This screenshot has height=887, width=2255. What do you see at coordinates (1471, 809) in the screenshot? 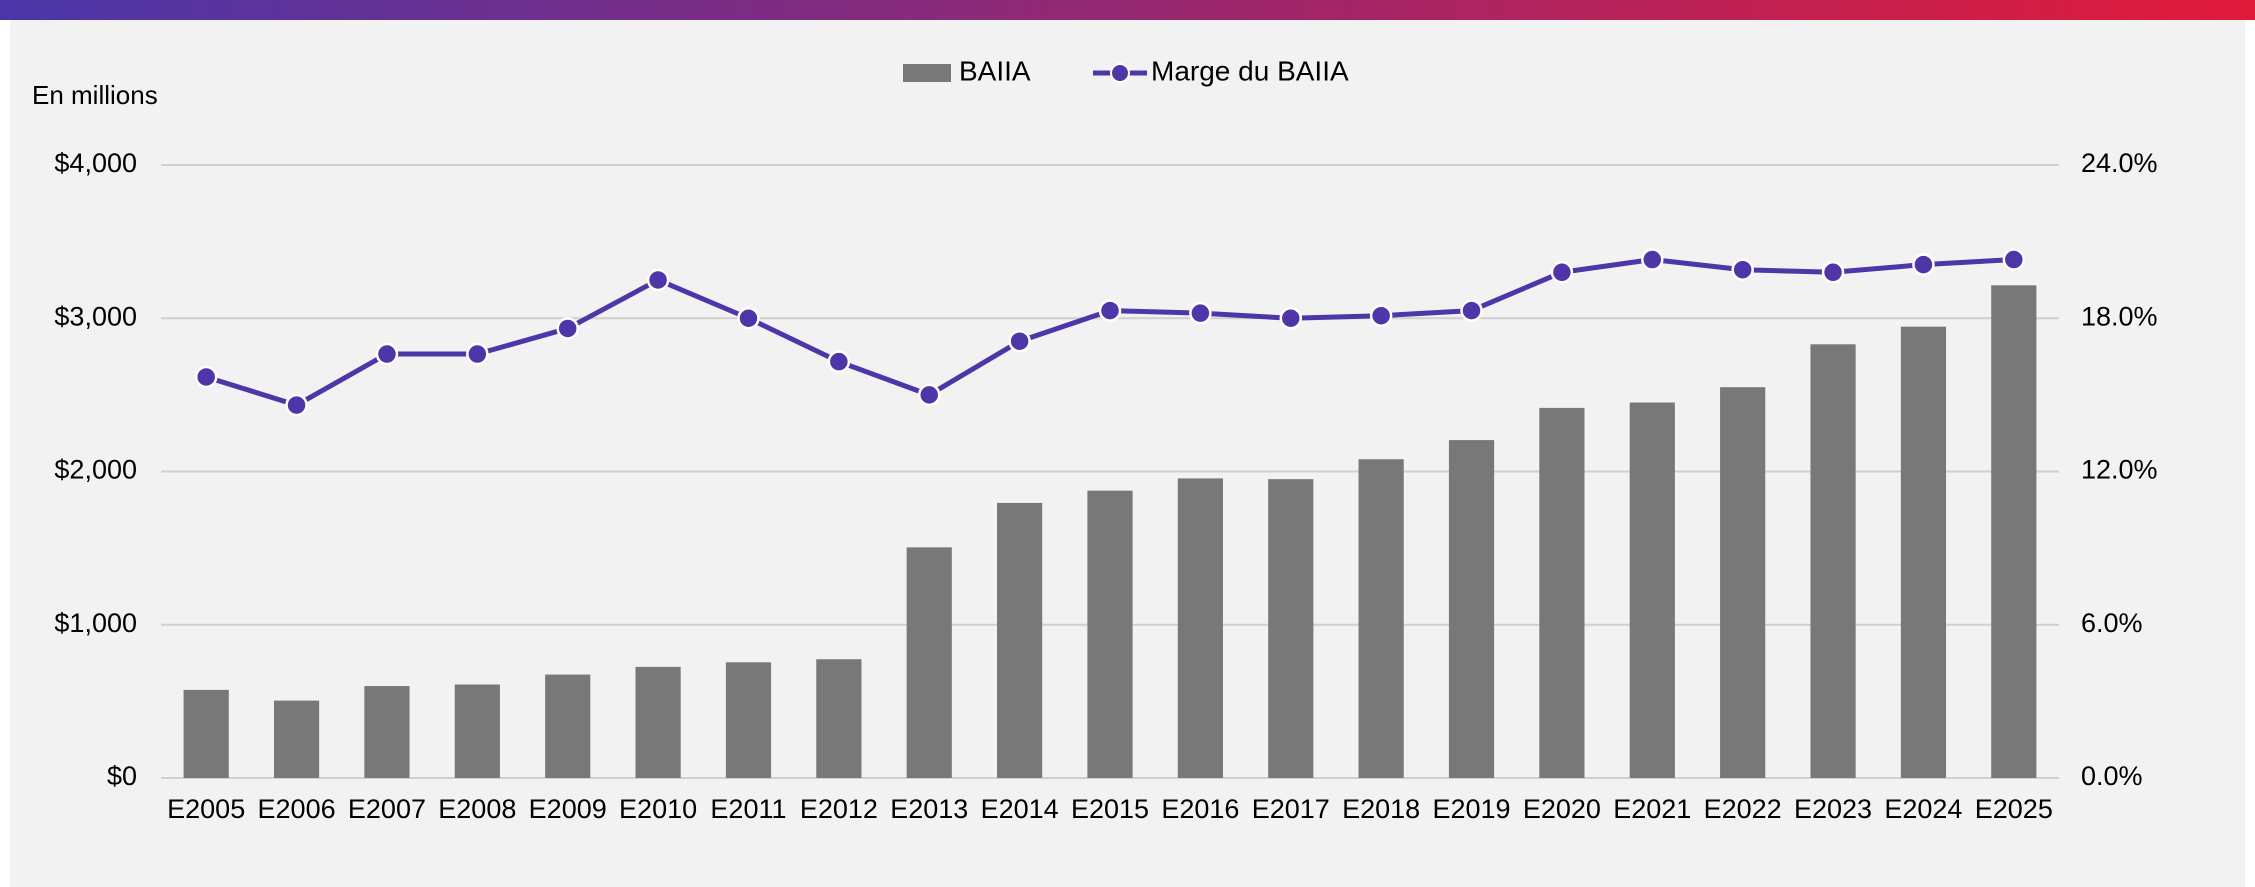
I see `x-tick-label: E2019` at bounding box center [1471, 809].